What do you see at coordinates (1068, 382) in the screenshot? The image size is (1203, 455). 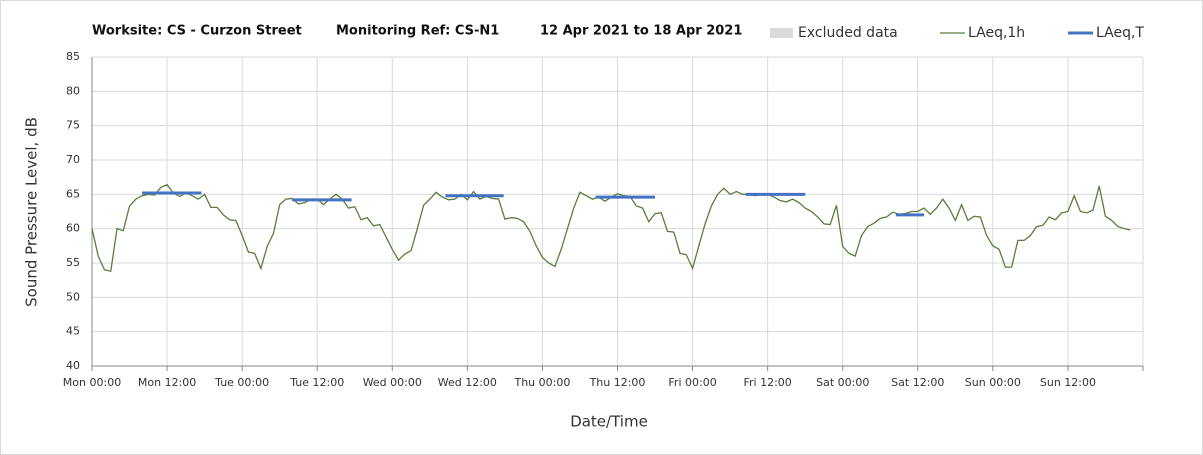 I see `x-tick-label: Sun 12:00` at bounding box center [1068, 382].